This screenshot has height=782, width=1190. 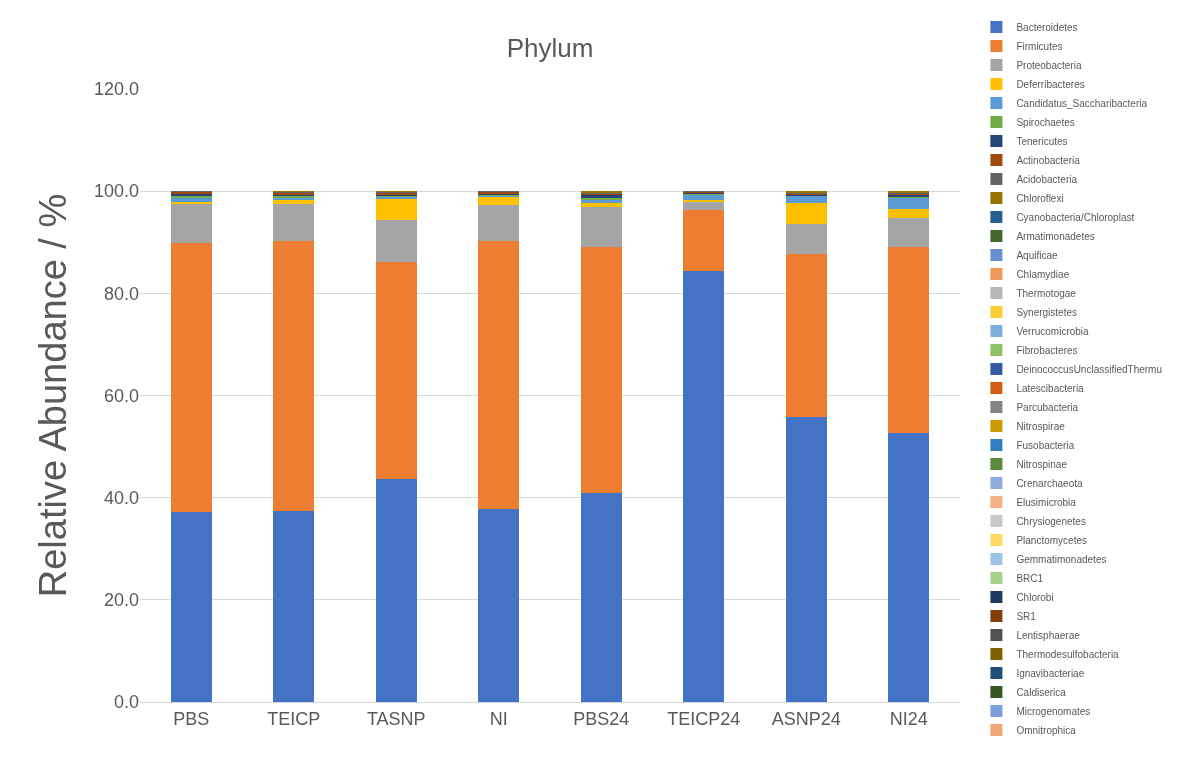 I want to click on legend-label: Thermotogae, so click(x=1046, y=293).